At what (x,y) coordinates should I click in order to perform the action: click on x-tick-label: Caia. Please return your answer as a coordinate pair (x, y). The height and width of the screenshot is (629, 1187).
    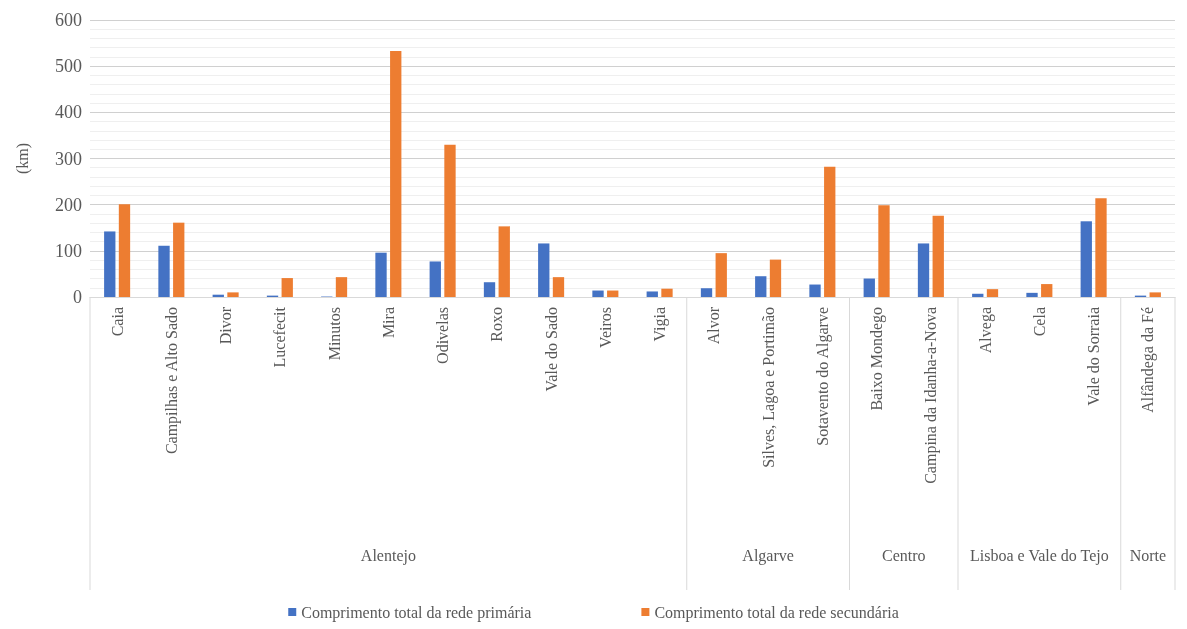
    Looking at the image, I should click on (117, 322).